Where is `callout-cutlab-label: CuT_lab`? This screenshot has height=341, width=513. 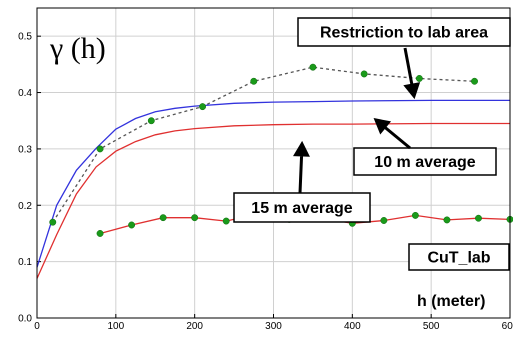 callout-cutlab-label: CuT_lab is located at coordinates (458, 258).